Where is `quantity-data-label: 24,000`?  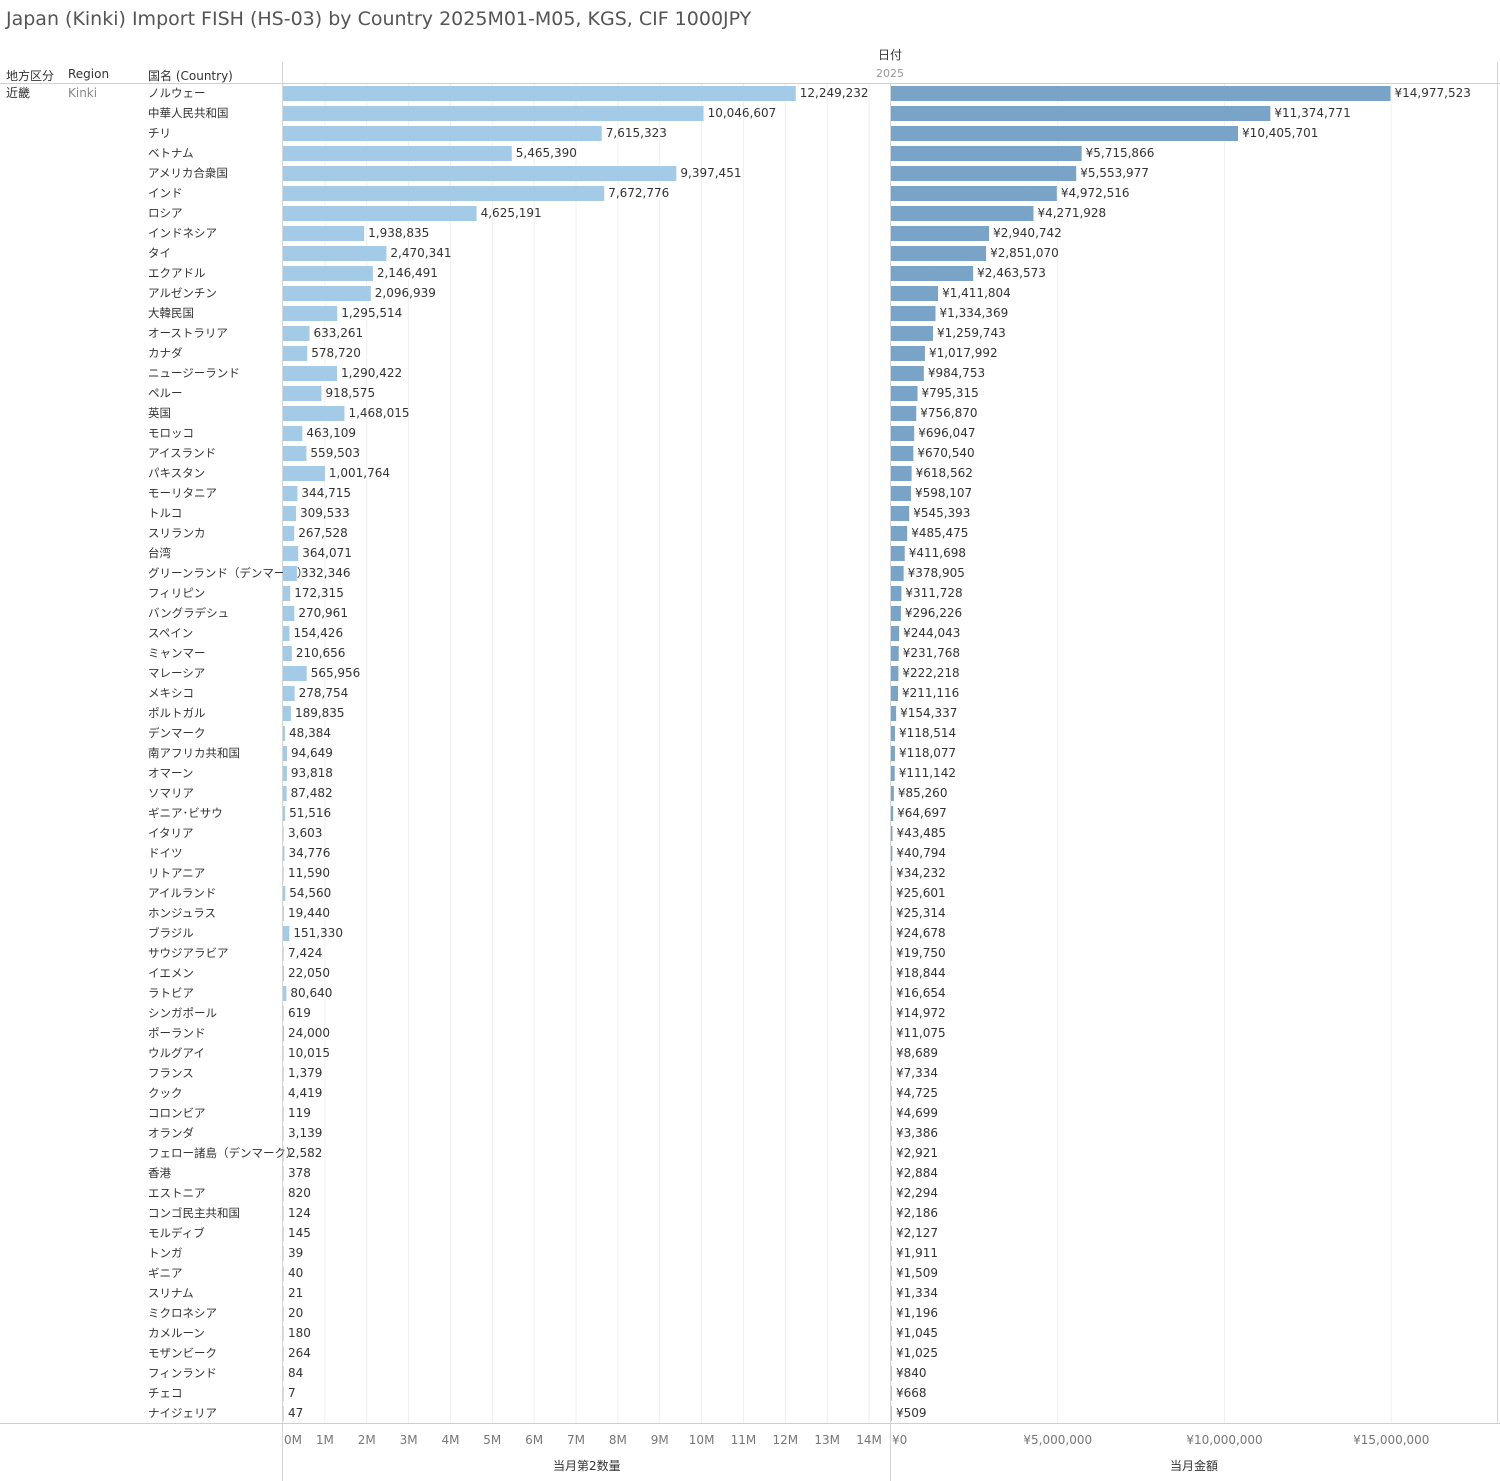
quantity-data-label: 24,000 is located at coordinates (309, 1033).